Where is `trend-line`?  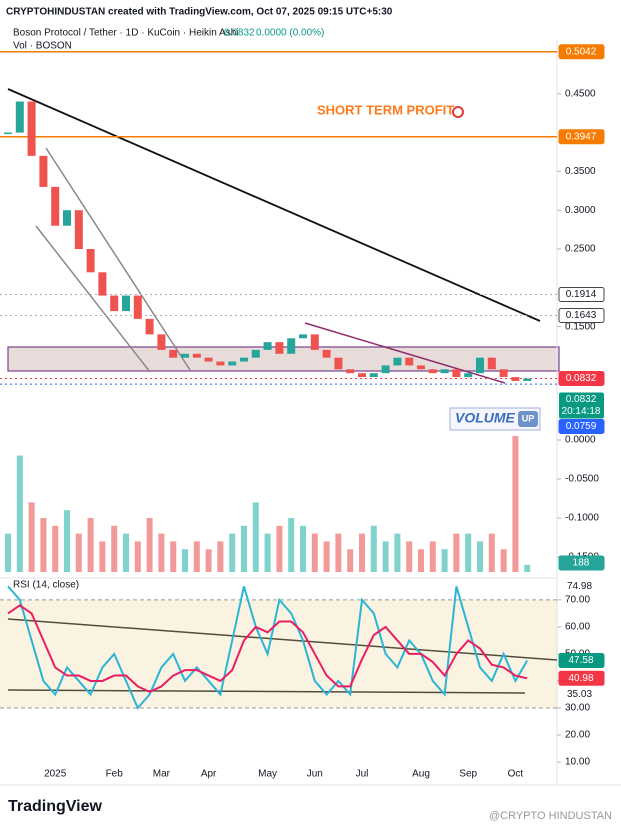
trend-line is located at coordinates (405, 353).